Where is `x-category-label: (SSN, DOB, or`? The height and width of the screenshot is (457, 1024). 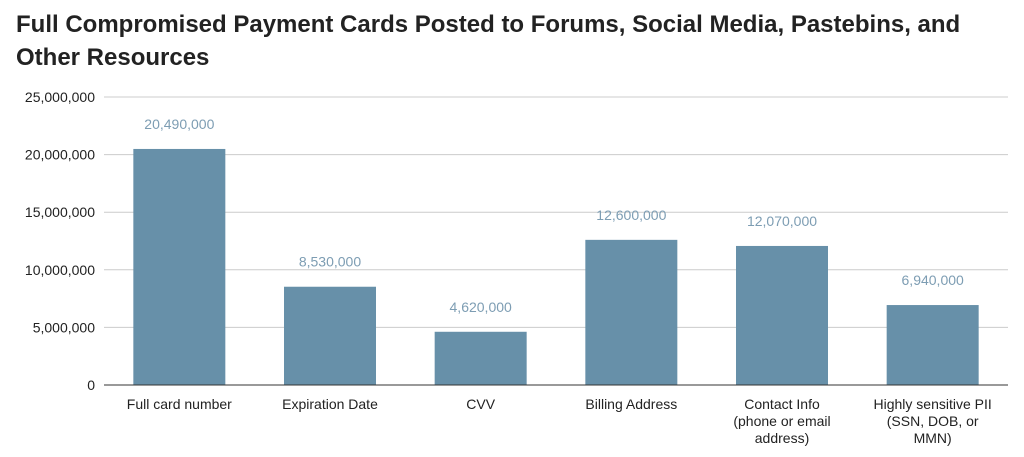
x-category-label: (SSN, DOB, or is located at coordinates (933, 421).